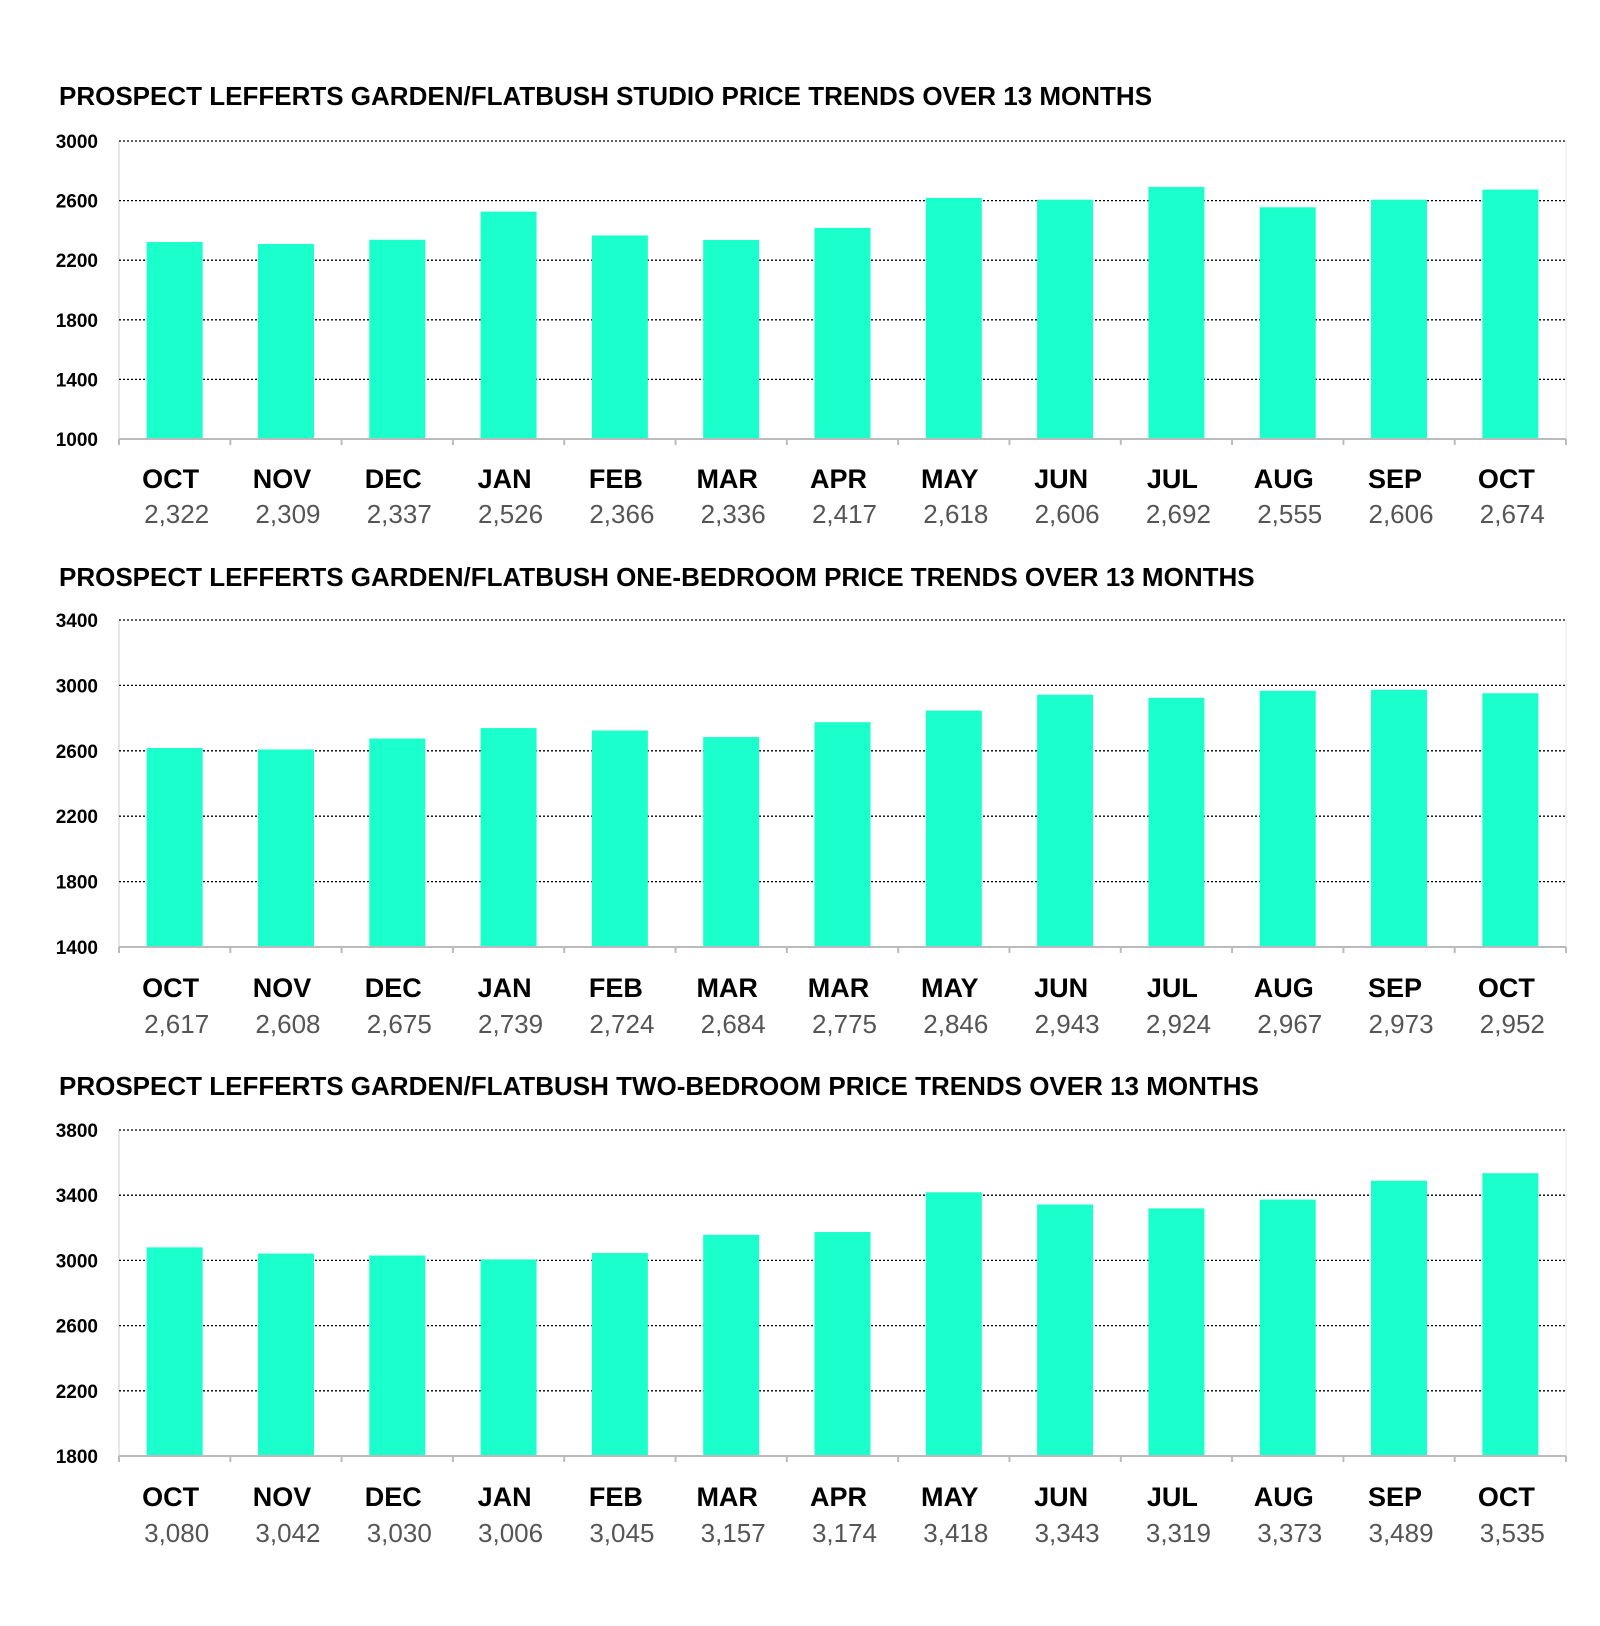 The image size is (1600, 1626). Describe the element at coordinates (399, 1024) in the screenshot. I see `data-label: 2,675` at that location.